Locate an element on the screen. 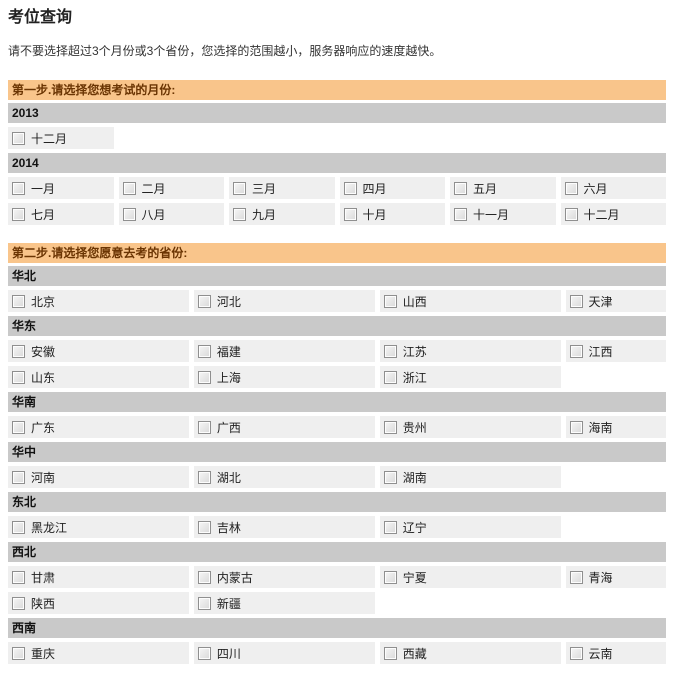 The height and width of the screenshot is (693, 673). province-checkbox-cell: 天津 is located at coordinates (615, 301).